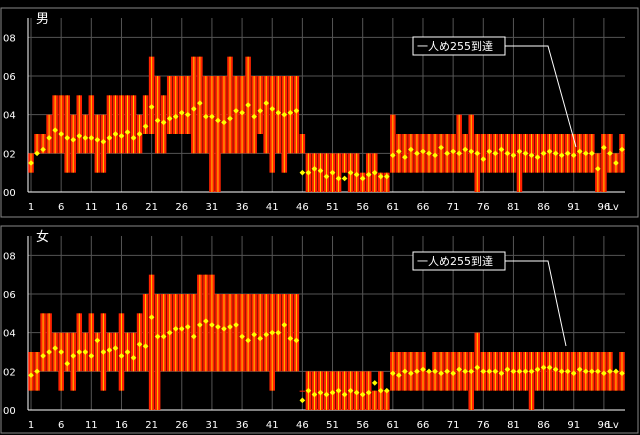  Describe the element at coordinates (302, 391) in the screenshot. I see `range-bar` at that location.